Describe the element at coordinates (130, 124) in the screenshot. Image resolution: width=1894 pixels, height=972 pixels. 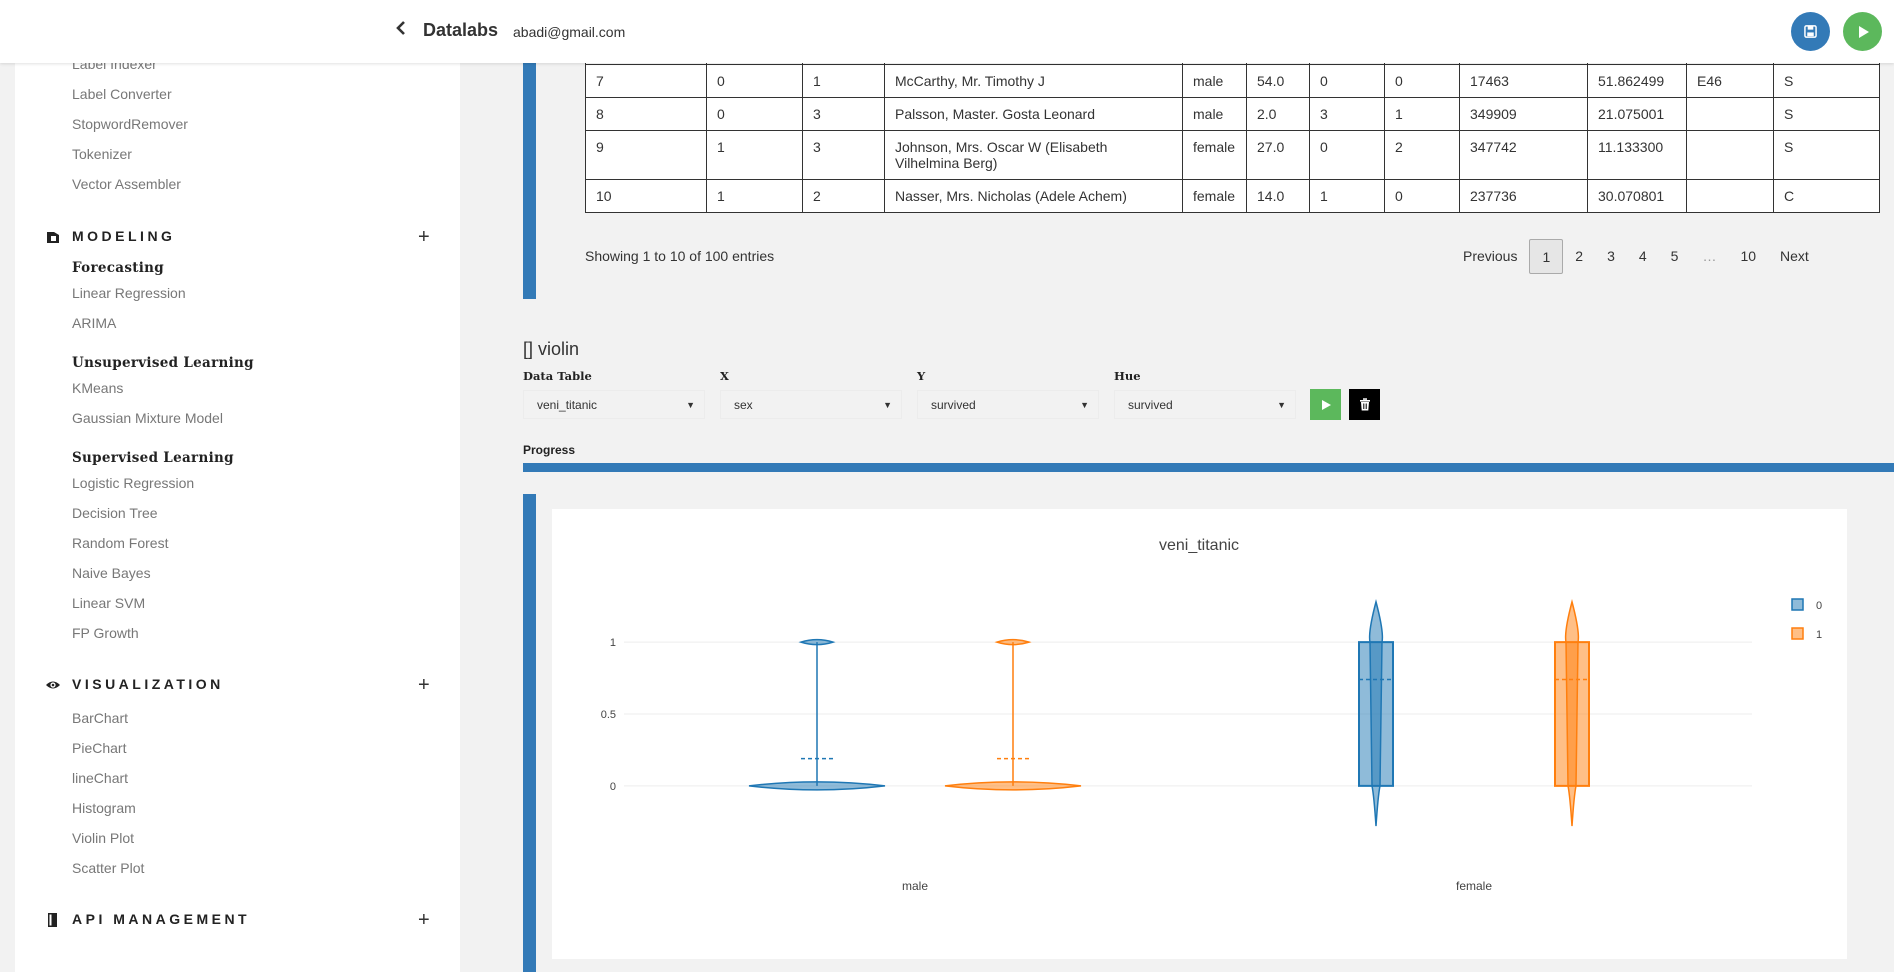
I see `sidebar-item-stopword-remover: StopwordRemover` at that location.